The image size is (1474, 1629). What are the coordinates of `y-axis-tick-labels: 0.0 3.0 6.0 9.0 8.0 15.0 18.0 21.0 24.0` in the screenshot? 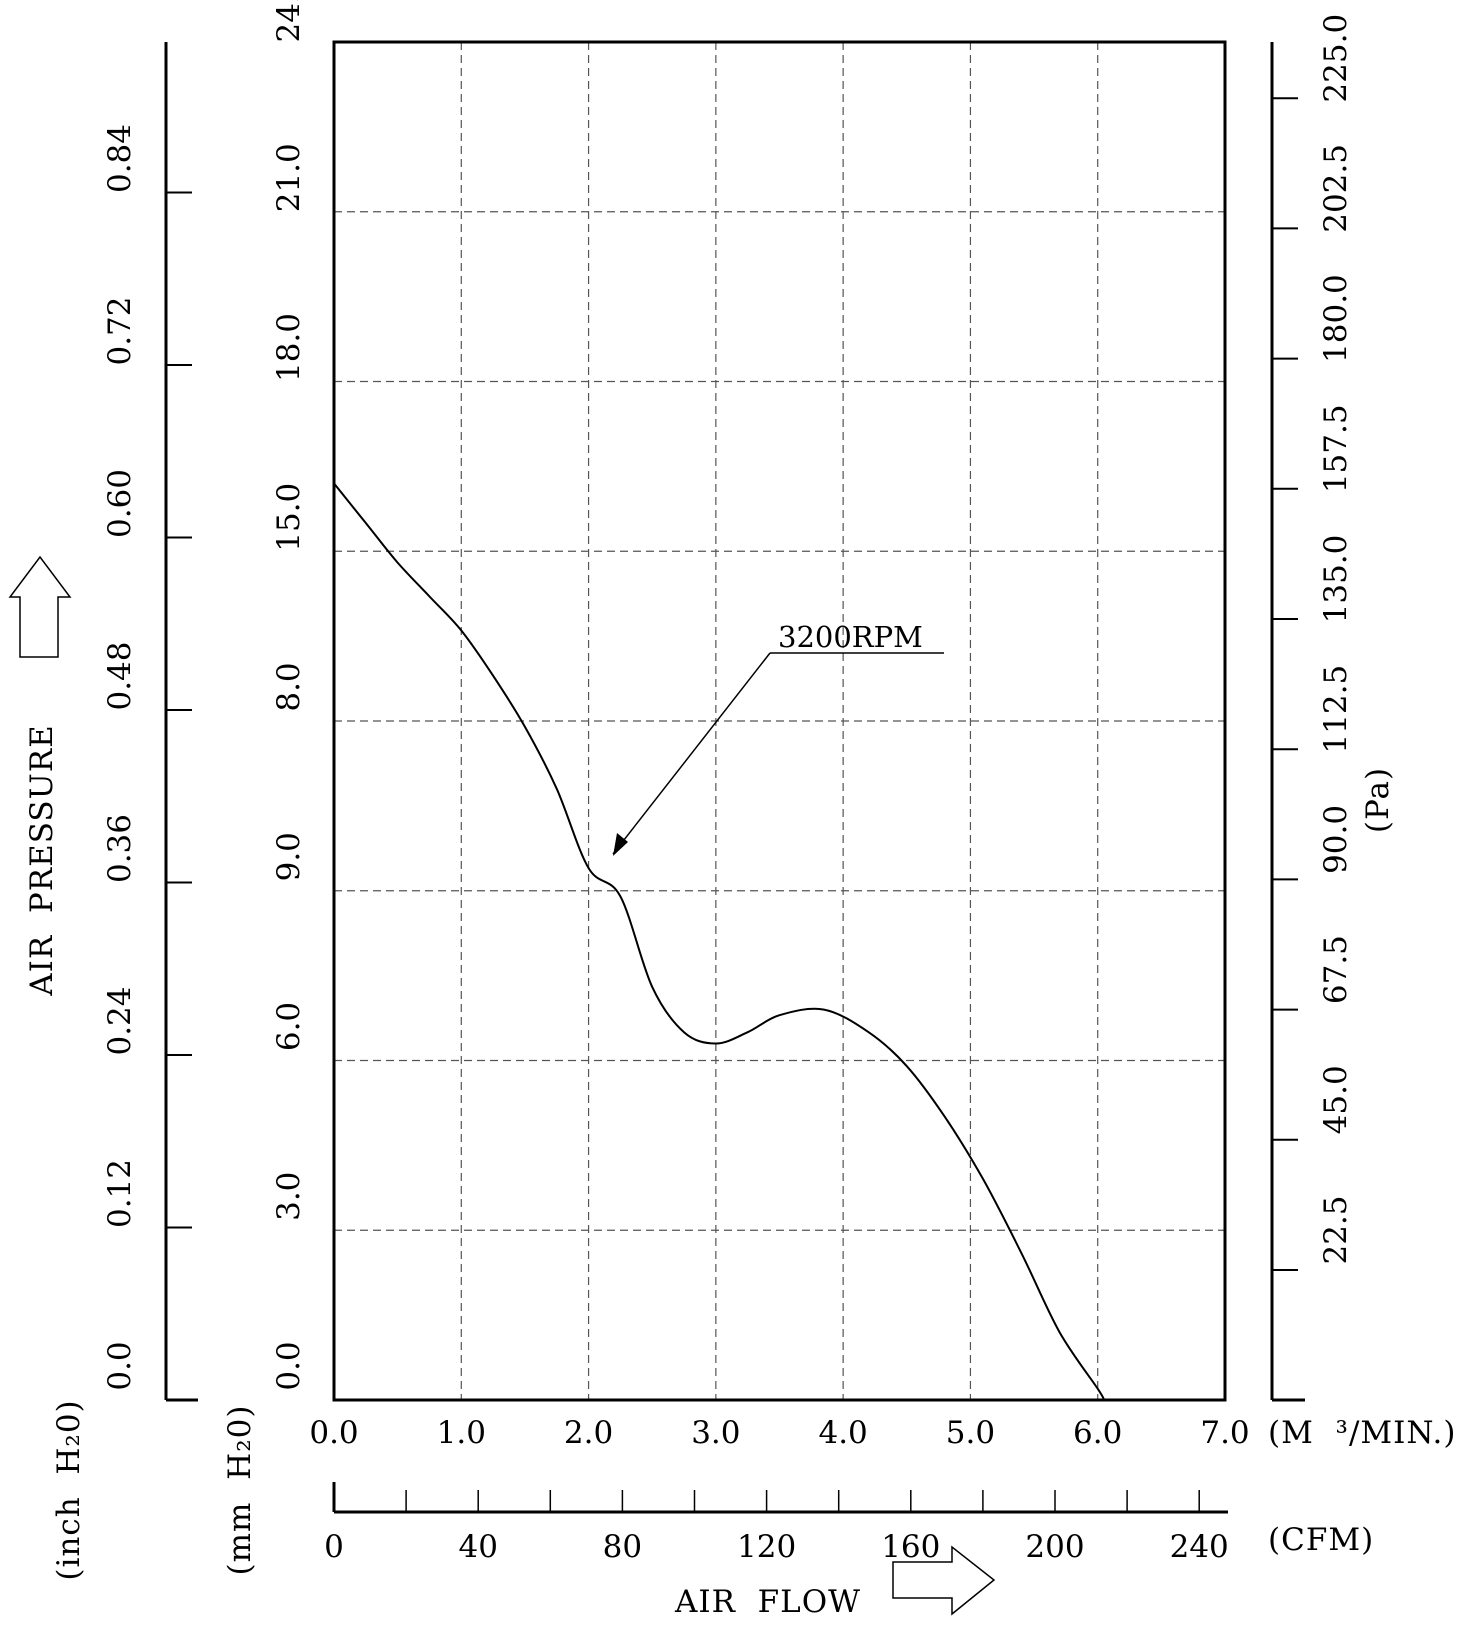 It's located at (289, 695).